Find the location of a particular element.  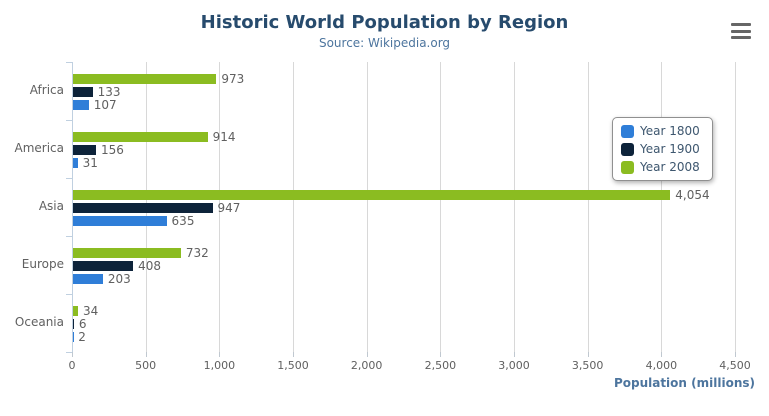

bar-year-2008-asia is located at coordinates (372, 195).